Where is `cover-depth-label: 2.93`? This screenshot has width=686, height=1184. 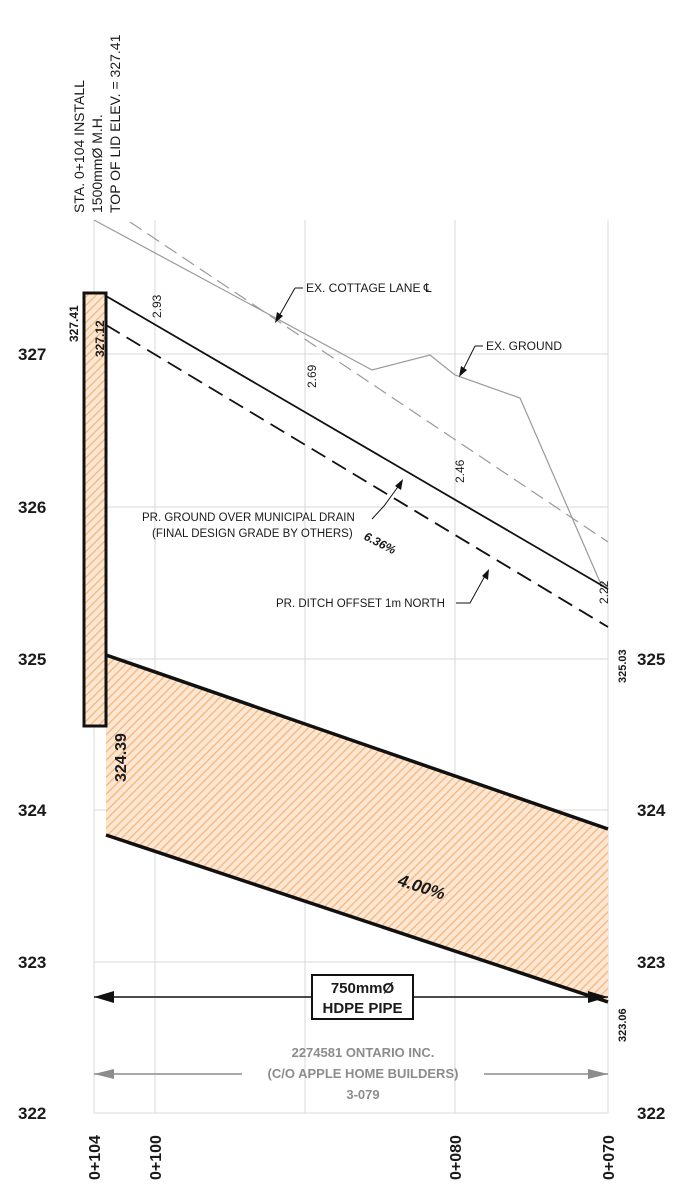
cover-depth-label: 2.93 is located at coordinates (157, 306).